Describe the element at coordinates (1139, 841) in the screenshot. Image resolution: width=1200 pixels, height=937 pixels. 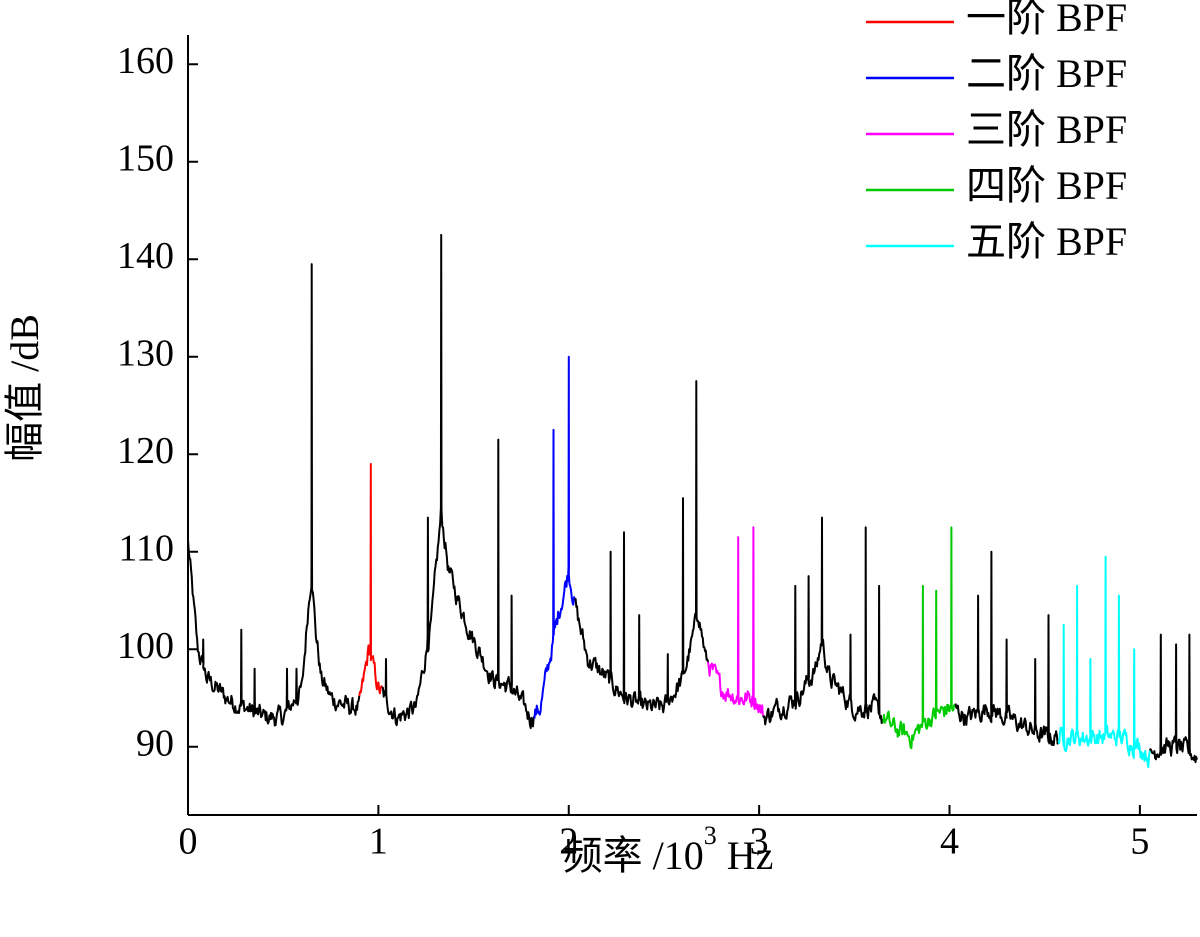
I see `x-tick-label: 5` at that location.